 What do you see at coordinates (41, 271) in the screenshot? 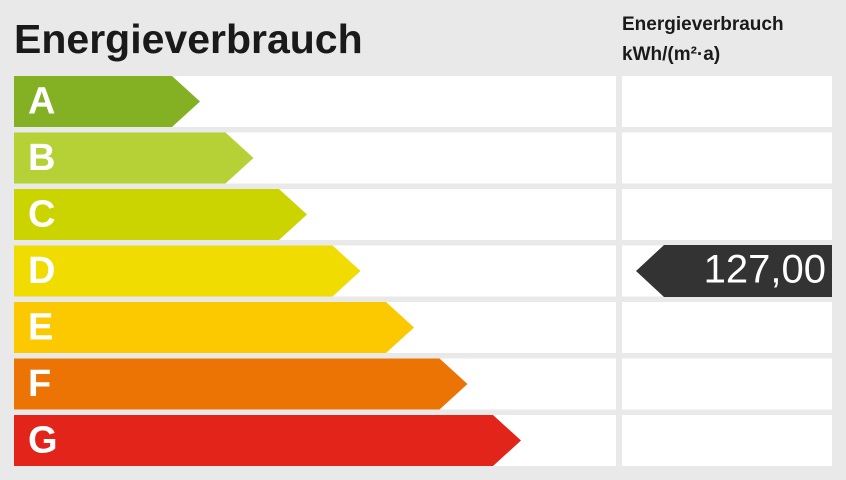
I see `class-label: D` at bounding box center [41, 271].